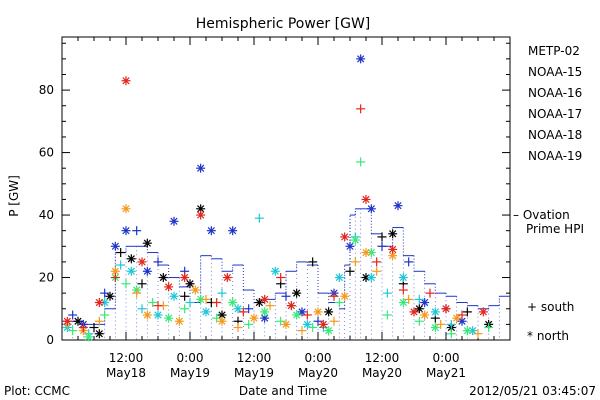 The image size is (600, 400). Describe the element at coordinates (190, 358) in the screenshot. I see `x-tick-label: 0:00` at that location.